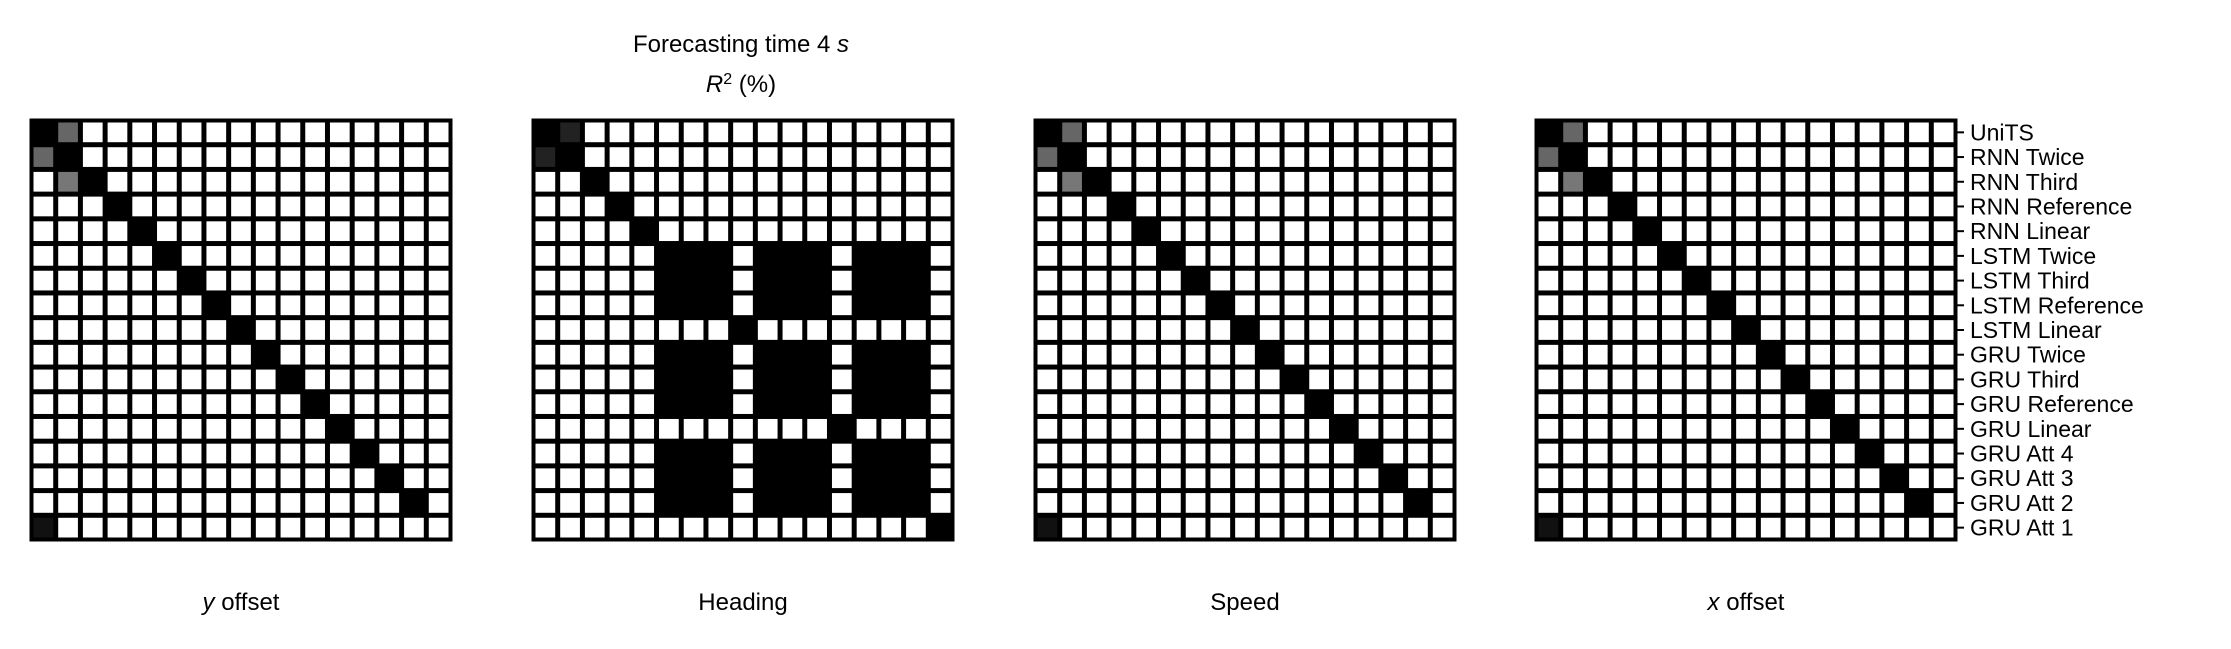 Image resolution: width=2231 pixels, height=649 pixels. Describe the element at coordinates (2036, 330) in the screenshot. I see `model-label: LSTM Linear` at that location.